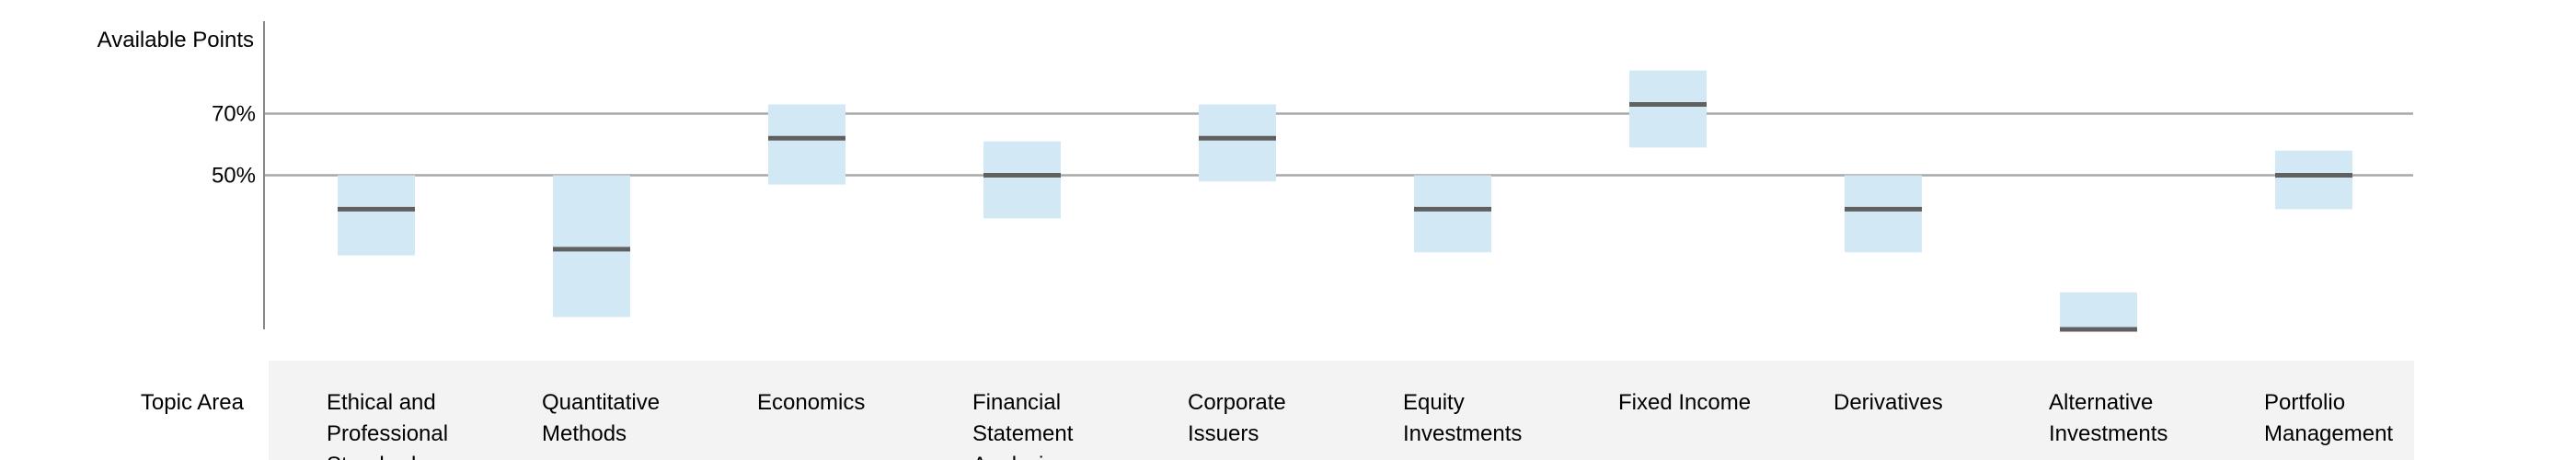 This screenshot has width=2576, height=460. Describe the element at coordinates (234, 114) in the screenshot. I see `y-tick-label: 70%` at that location.